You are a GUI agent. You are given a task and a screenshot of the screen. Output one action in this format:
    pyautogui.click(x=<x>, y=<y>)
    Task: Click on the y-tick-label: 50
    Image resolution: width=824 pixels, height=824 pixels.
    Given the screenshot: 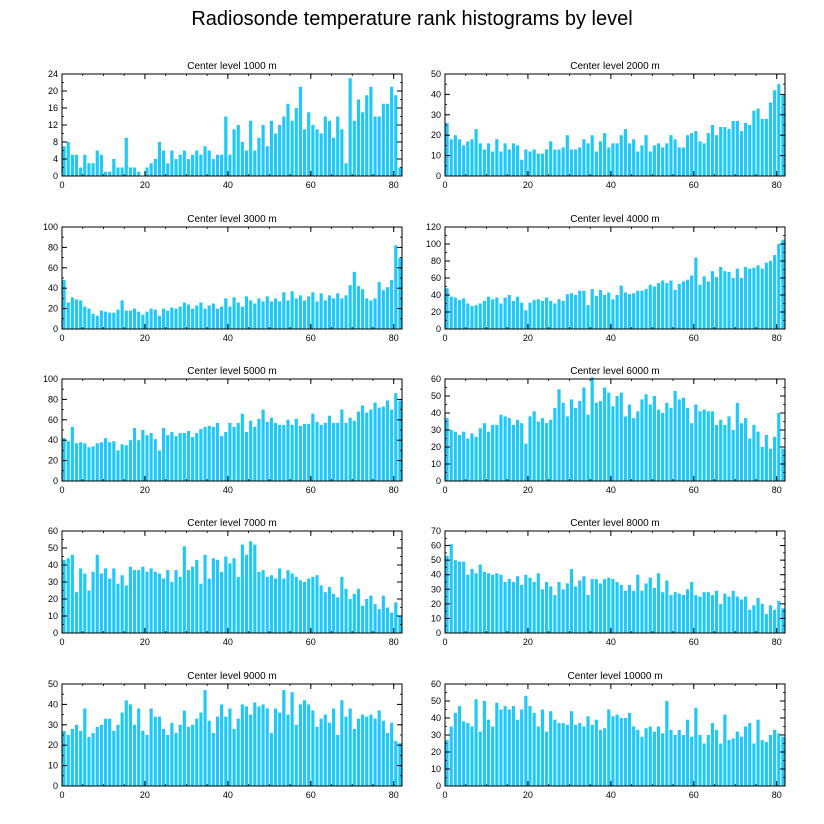 What is the action you would take?
    pyautogui.click(x=53, y=548)
    